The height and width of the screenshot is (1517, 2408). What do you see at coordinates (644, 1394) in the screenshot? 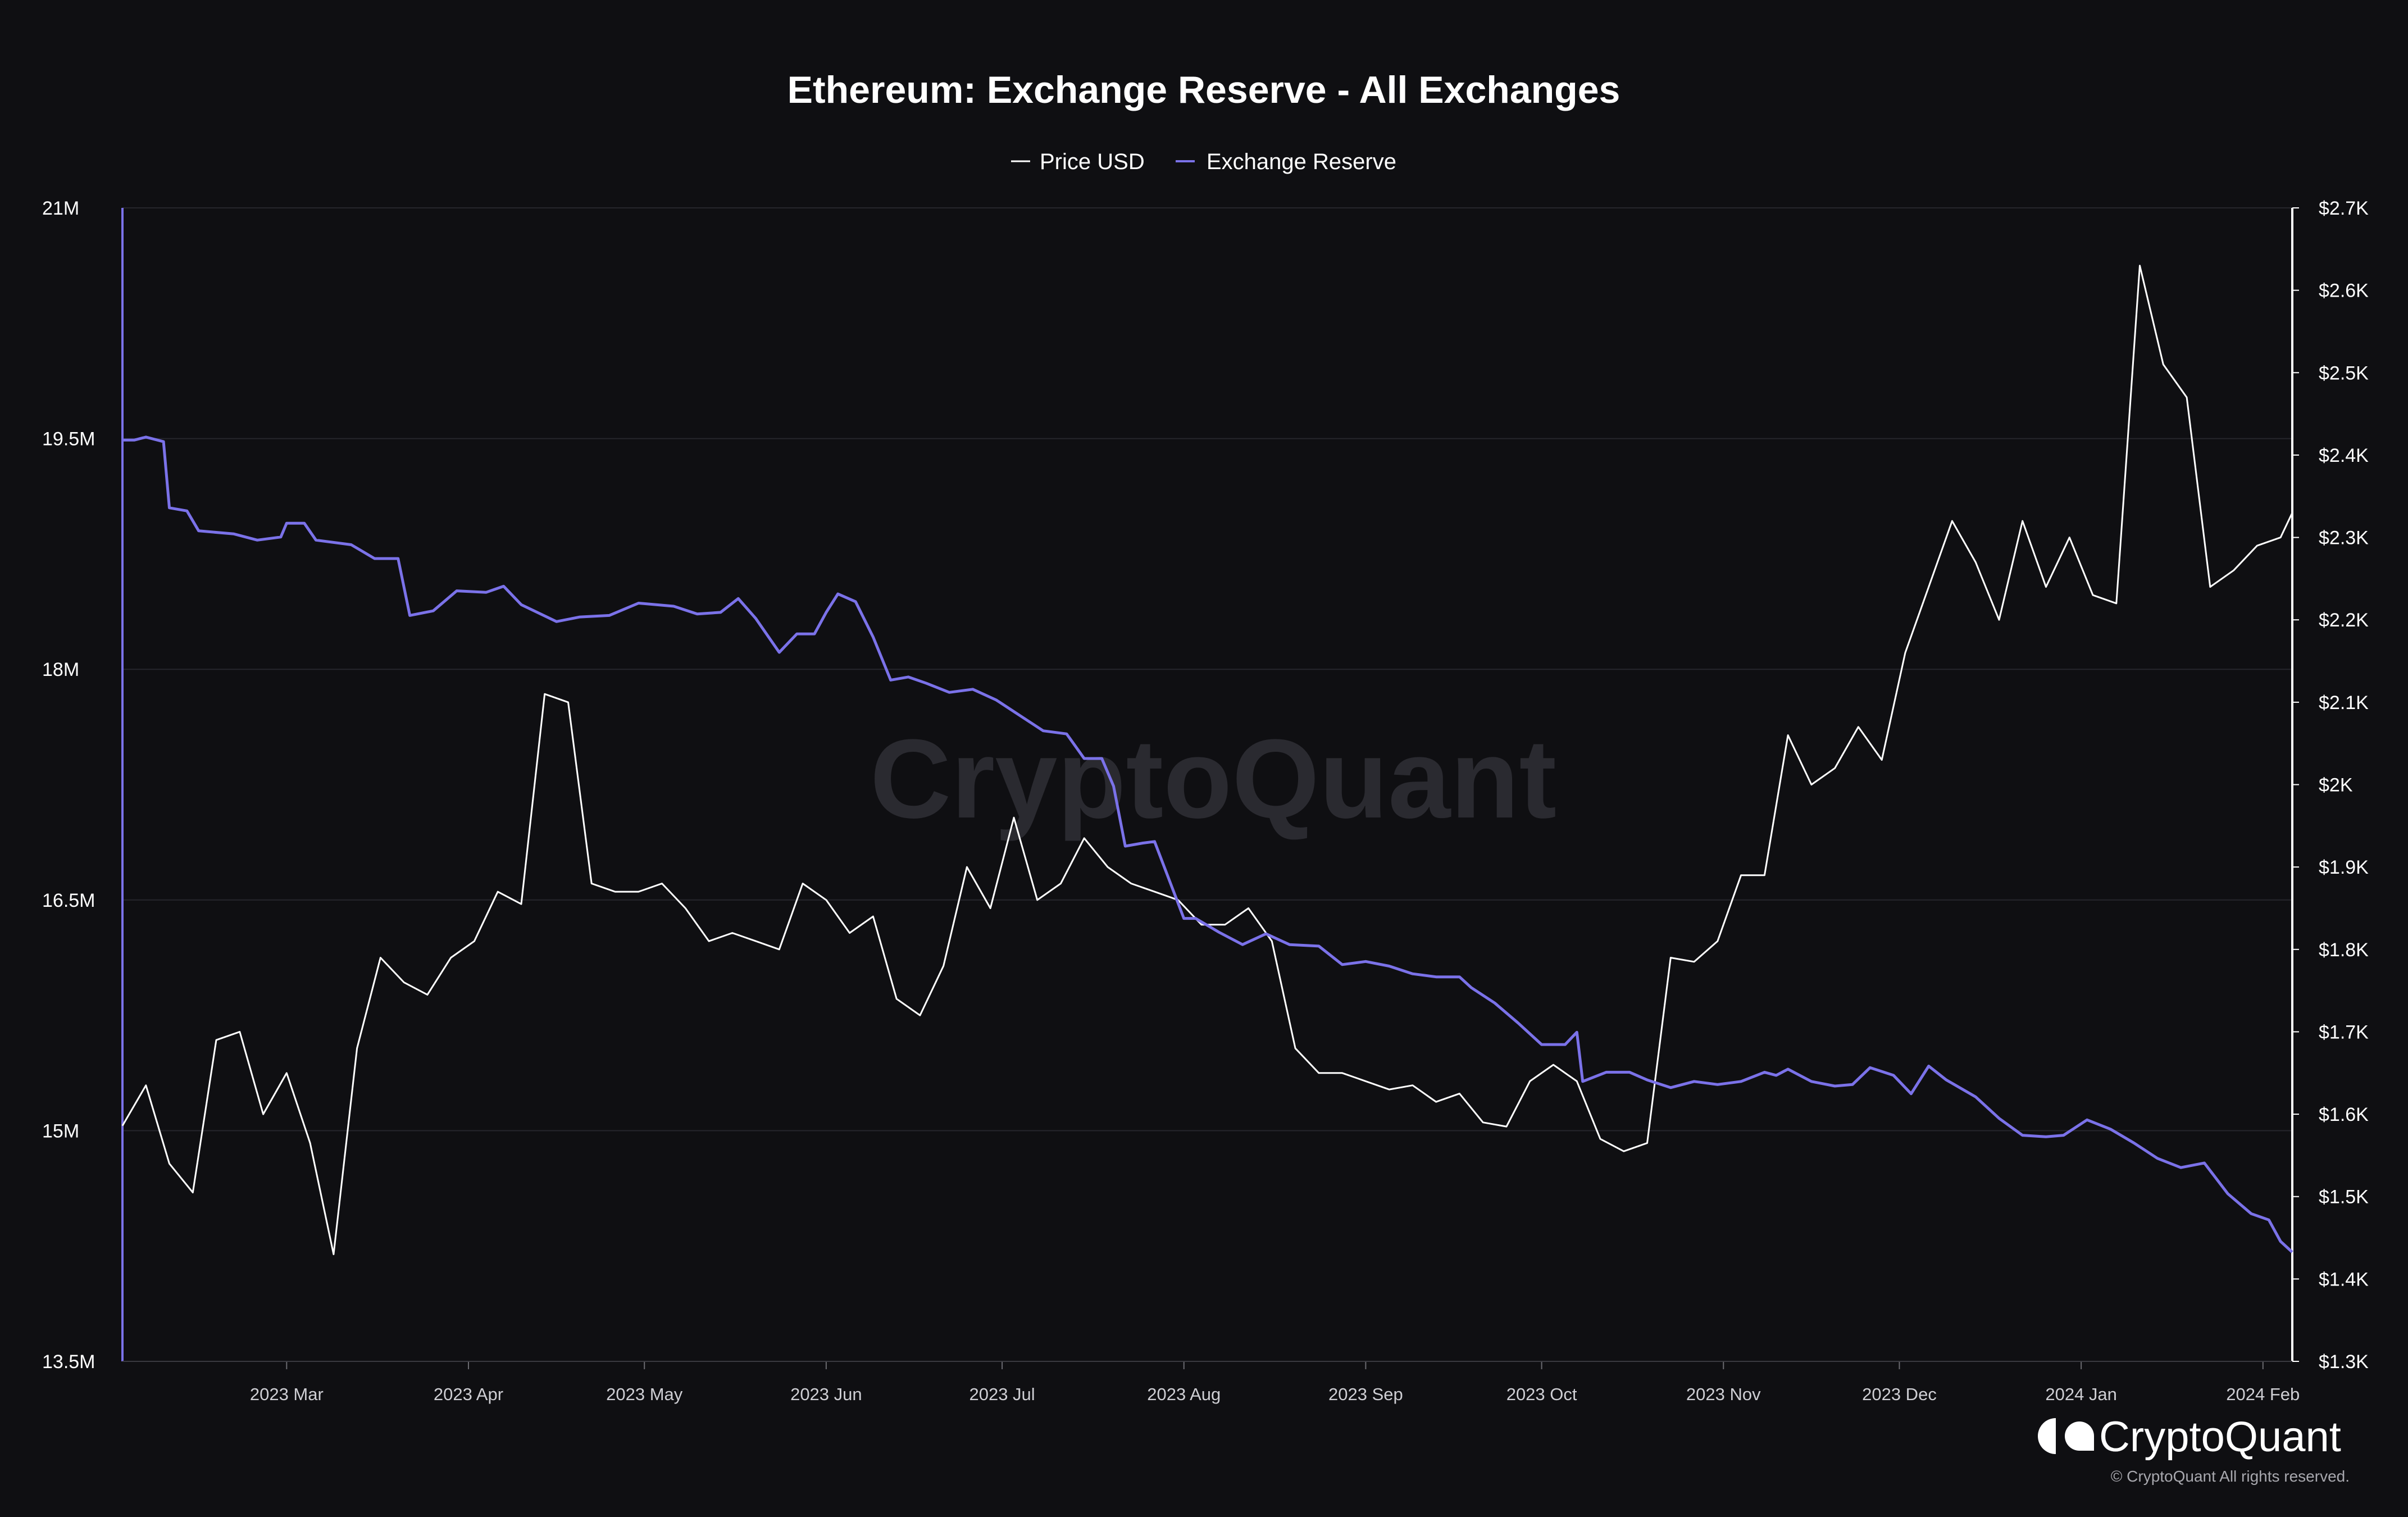
I see `x-tick-label: 2023 May` at bounding box center [644, 1394].